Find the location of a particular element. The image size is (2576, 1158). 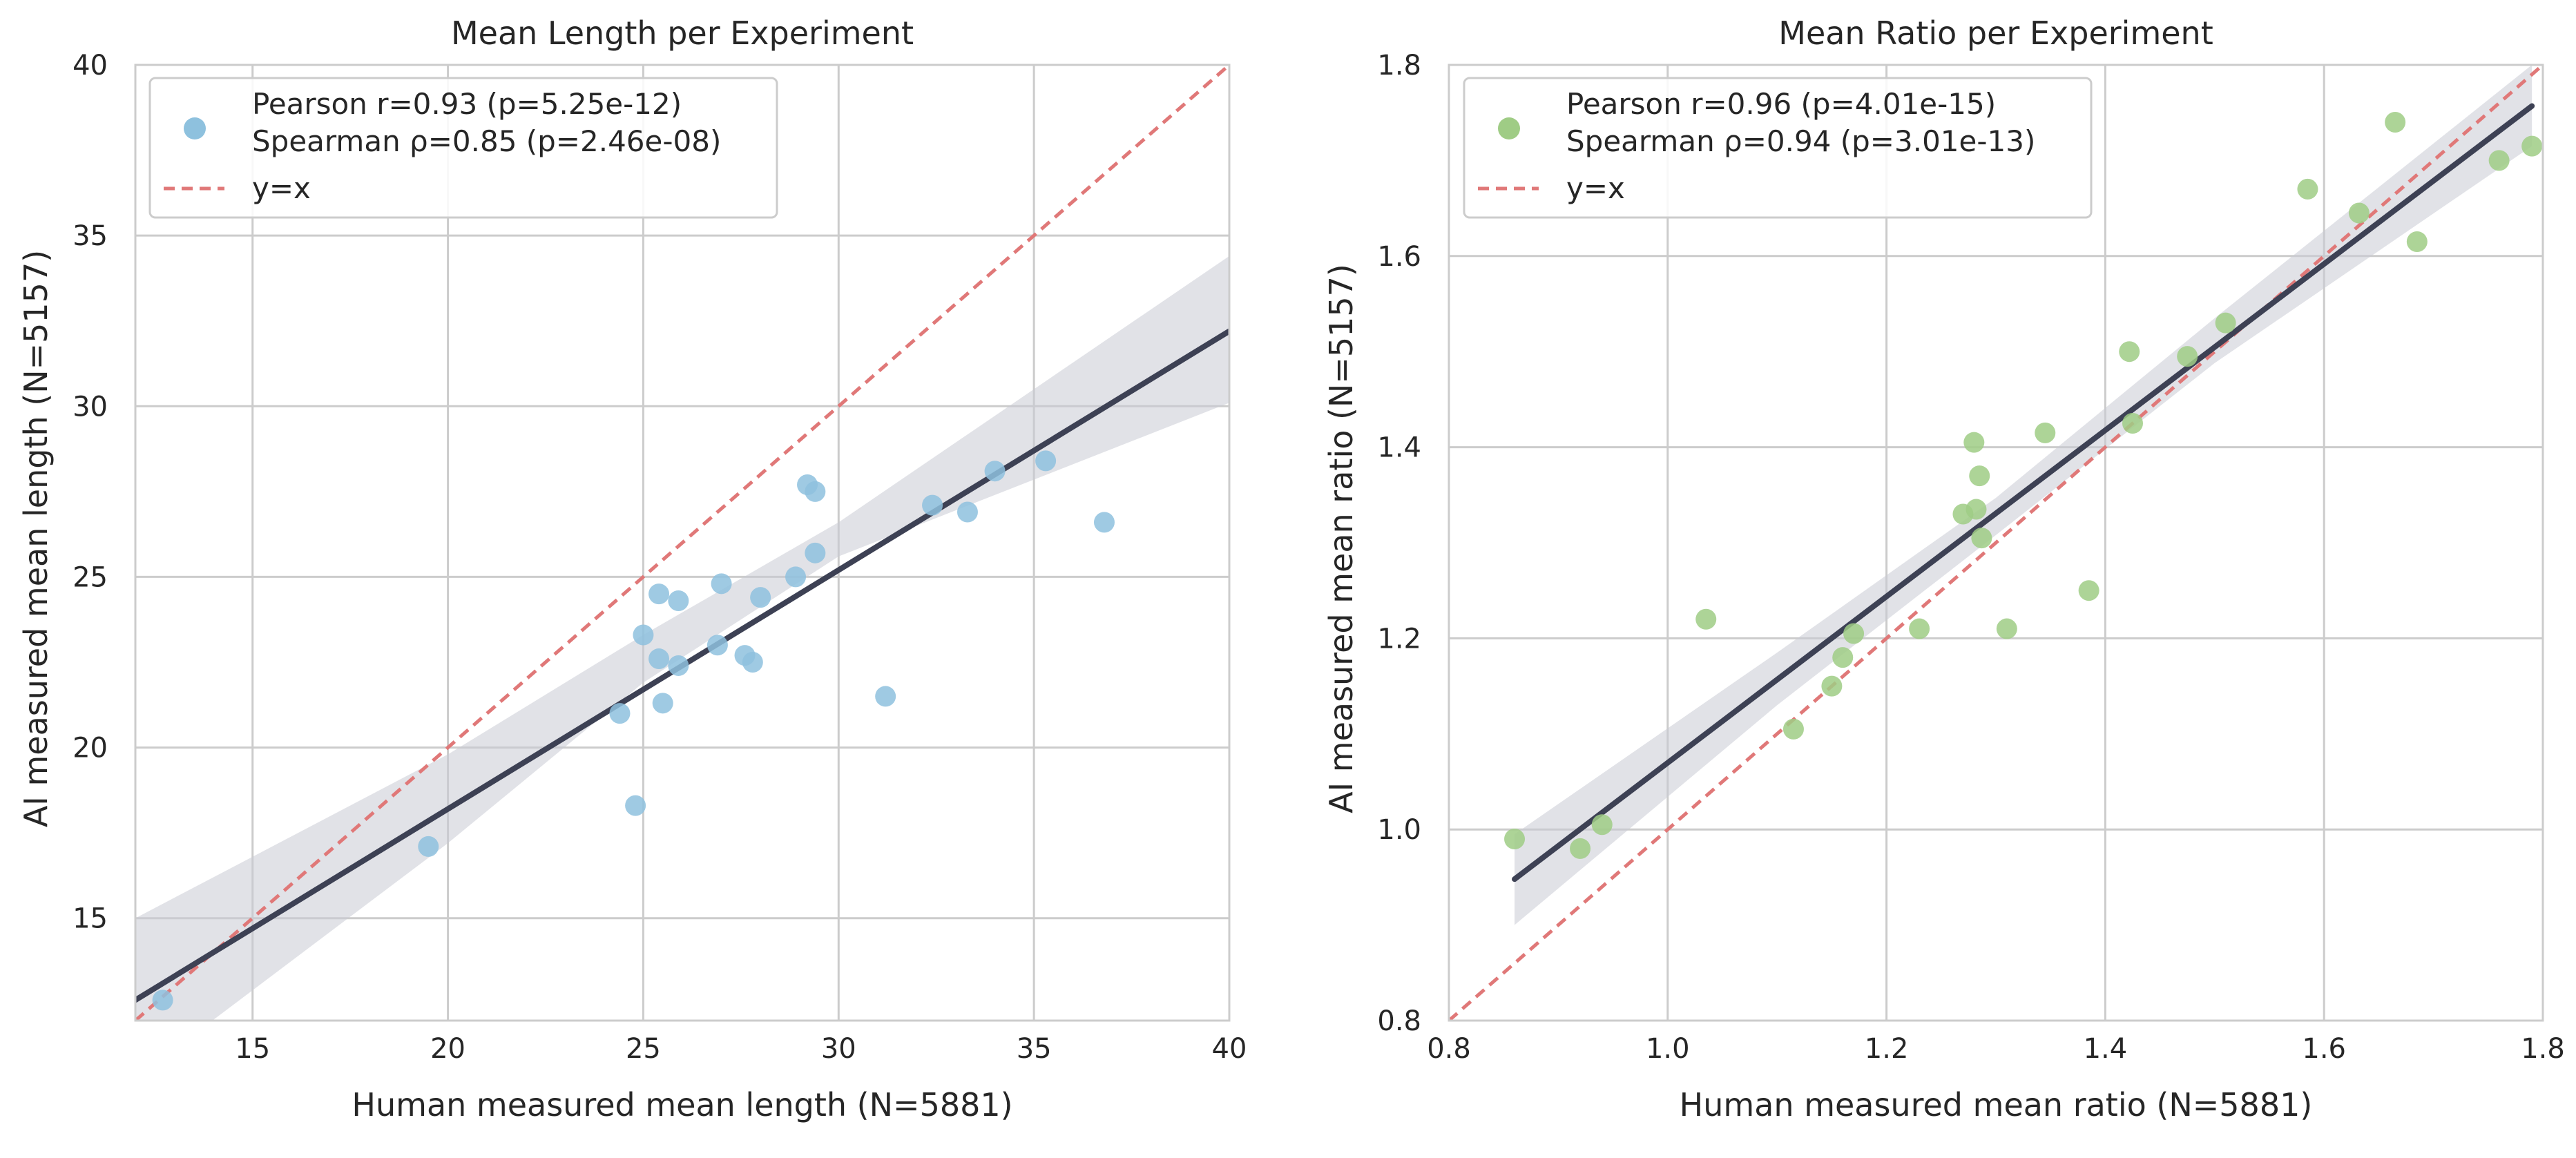

x-tick-label: 40 is located at coordinates (1229, 1049).